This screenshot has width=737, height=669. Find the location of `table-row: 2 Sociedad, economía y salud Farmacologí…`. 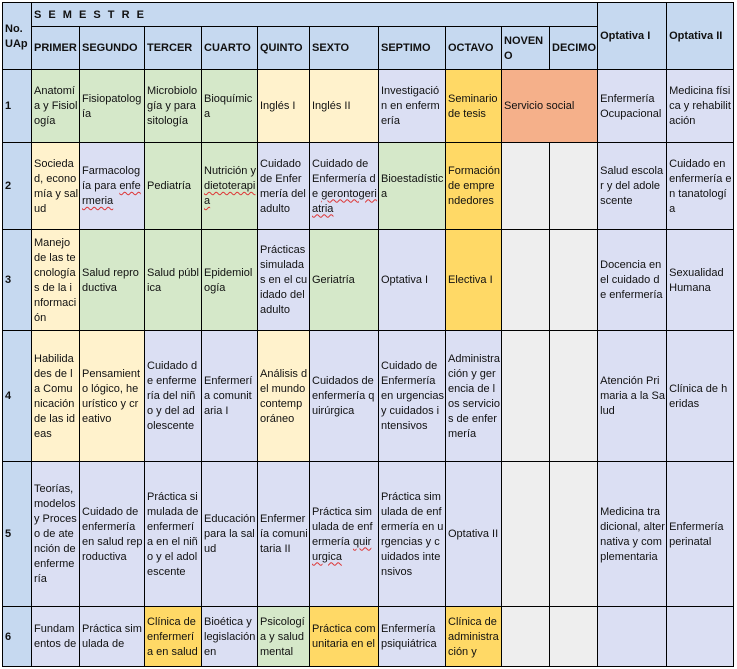

table-row: 2 Sociedad, economía y salud Farmacologí… is located at coordinates (368, 186).